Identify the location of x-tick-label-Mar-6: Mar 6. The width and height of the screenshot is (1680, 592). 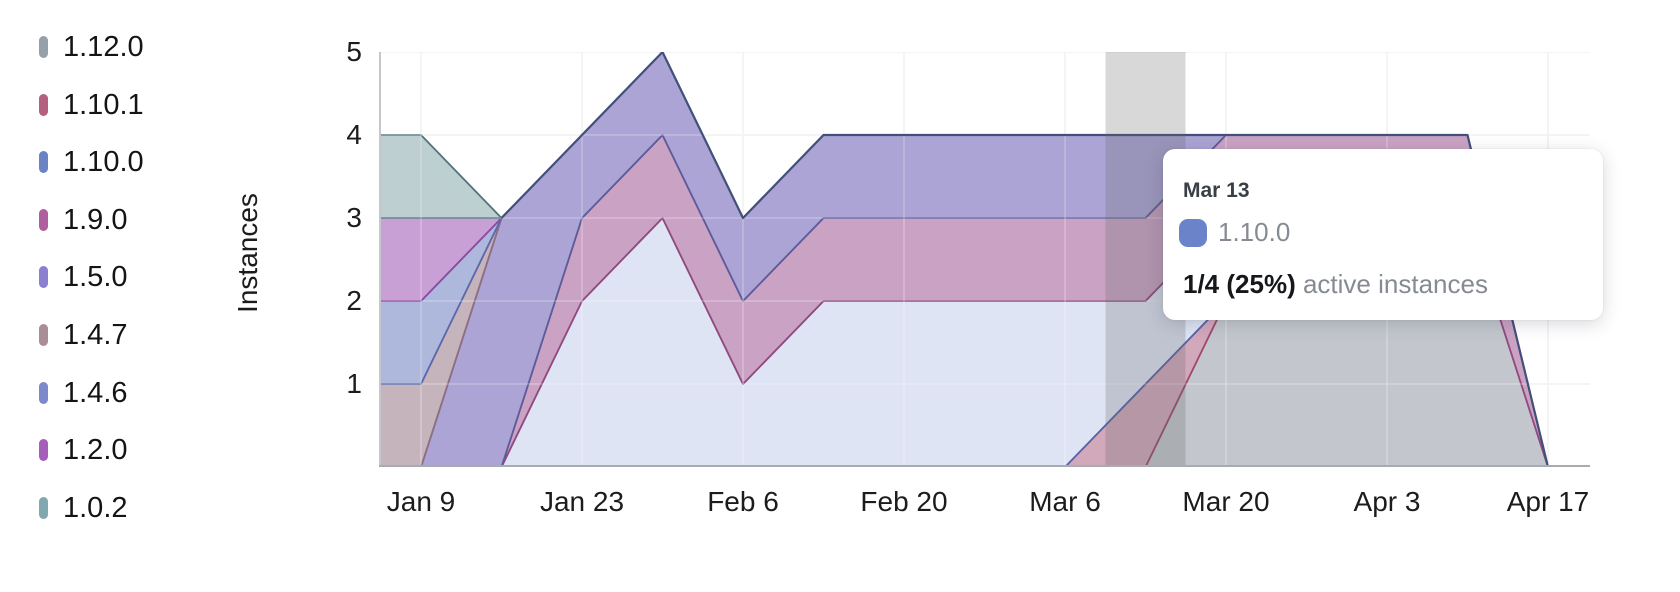
(1065, 501).